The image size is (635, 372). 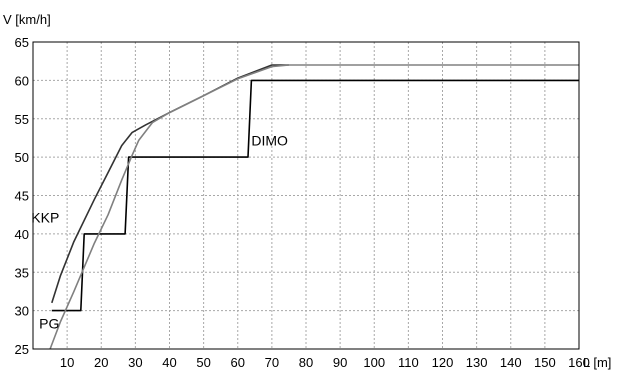 I want to click on x-axis-title: L [m], so click(x=597, y=362).